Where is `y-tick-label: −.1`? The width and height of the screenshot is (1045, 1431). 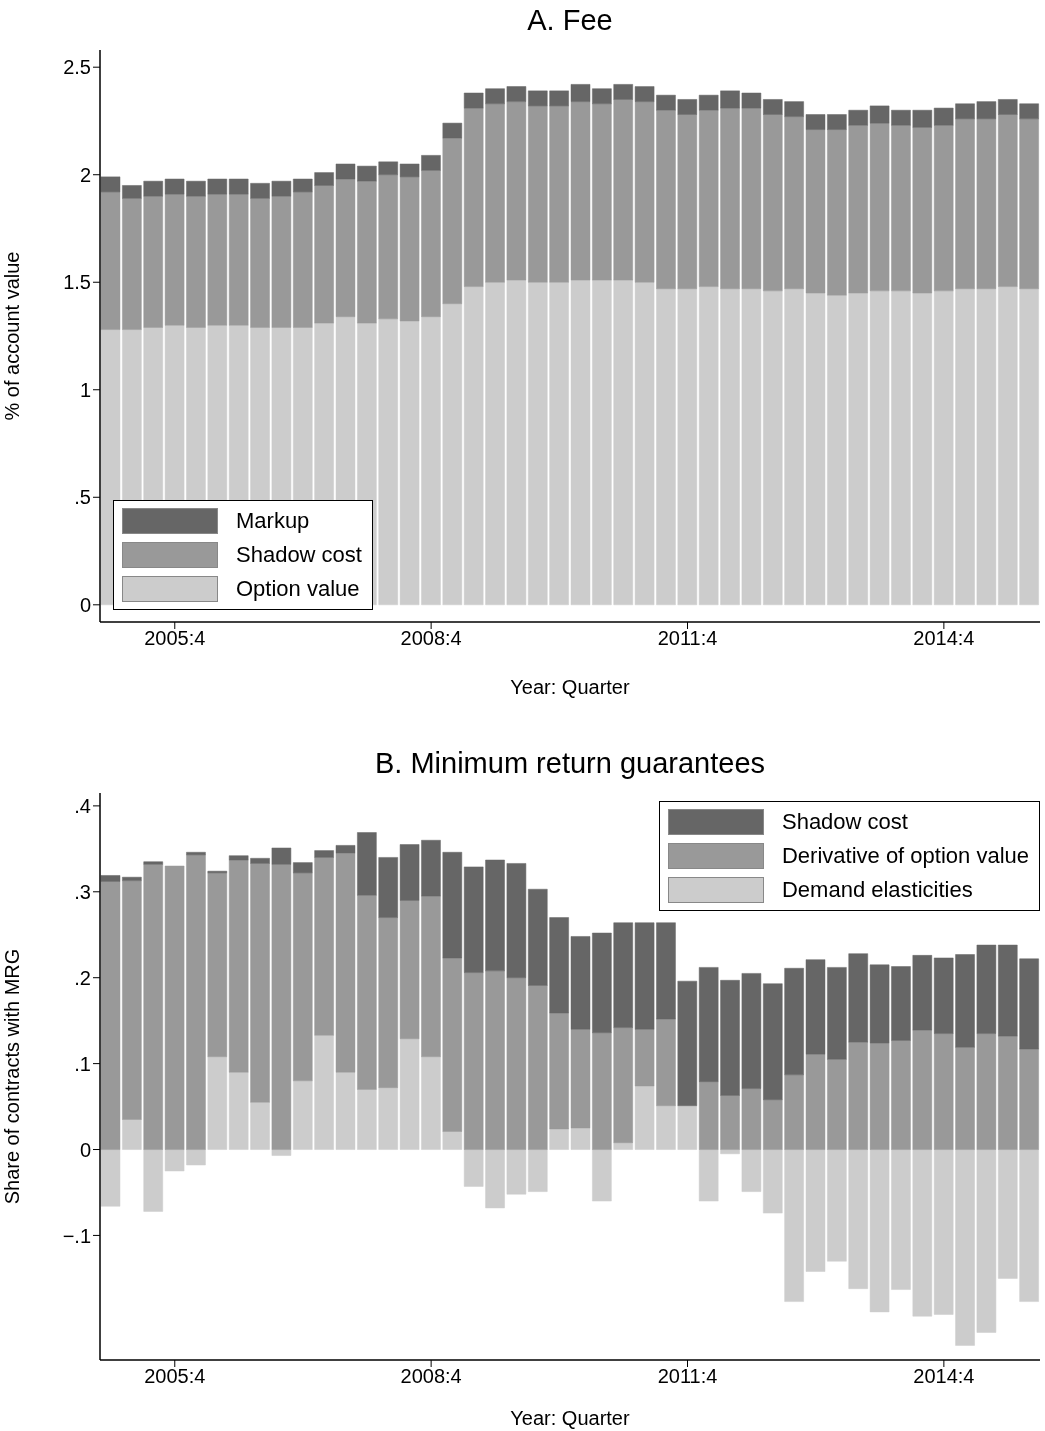 y-tick-label: −.1 is located at coordinates (76, 1235).